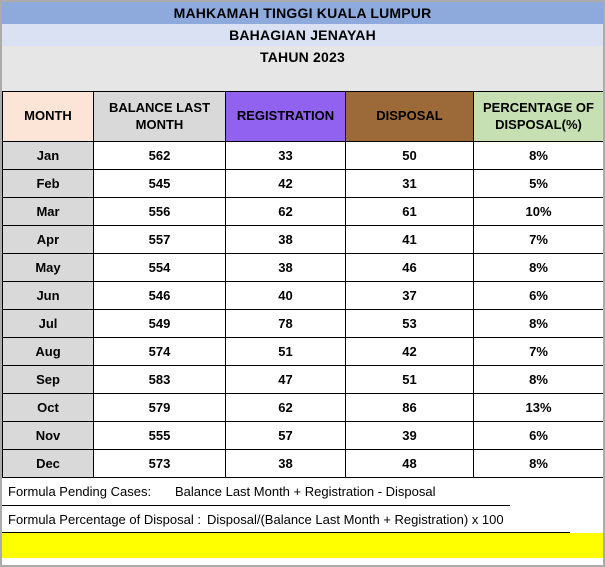  I want to click on column-header-disposal: DISPOSAL, so click(409, 116).